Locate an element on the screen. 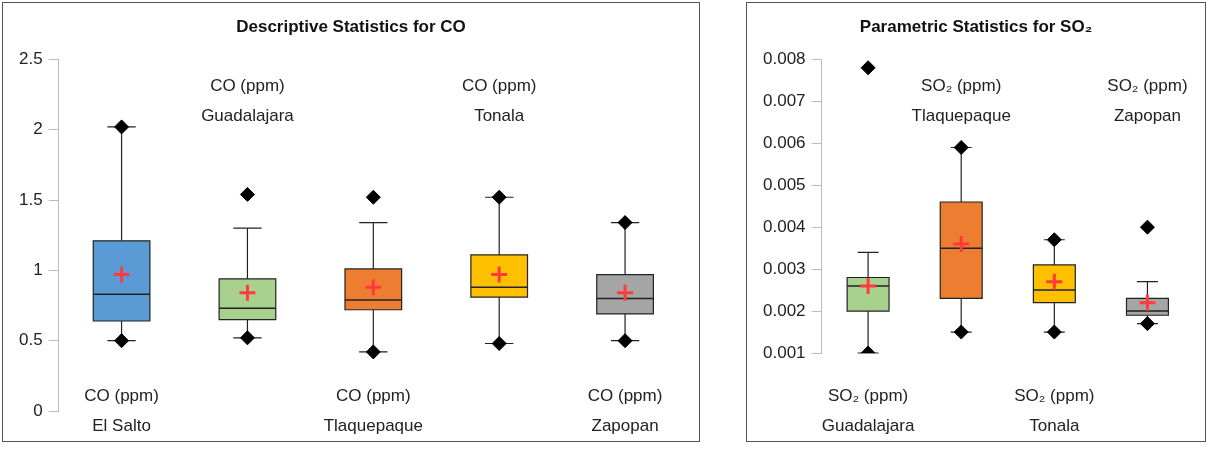 The height and width of the screenshot is (450, 1208). chart-title: Descriptive Statistics for CO is located at coordinates (351, 26).